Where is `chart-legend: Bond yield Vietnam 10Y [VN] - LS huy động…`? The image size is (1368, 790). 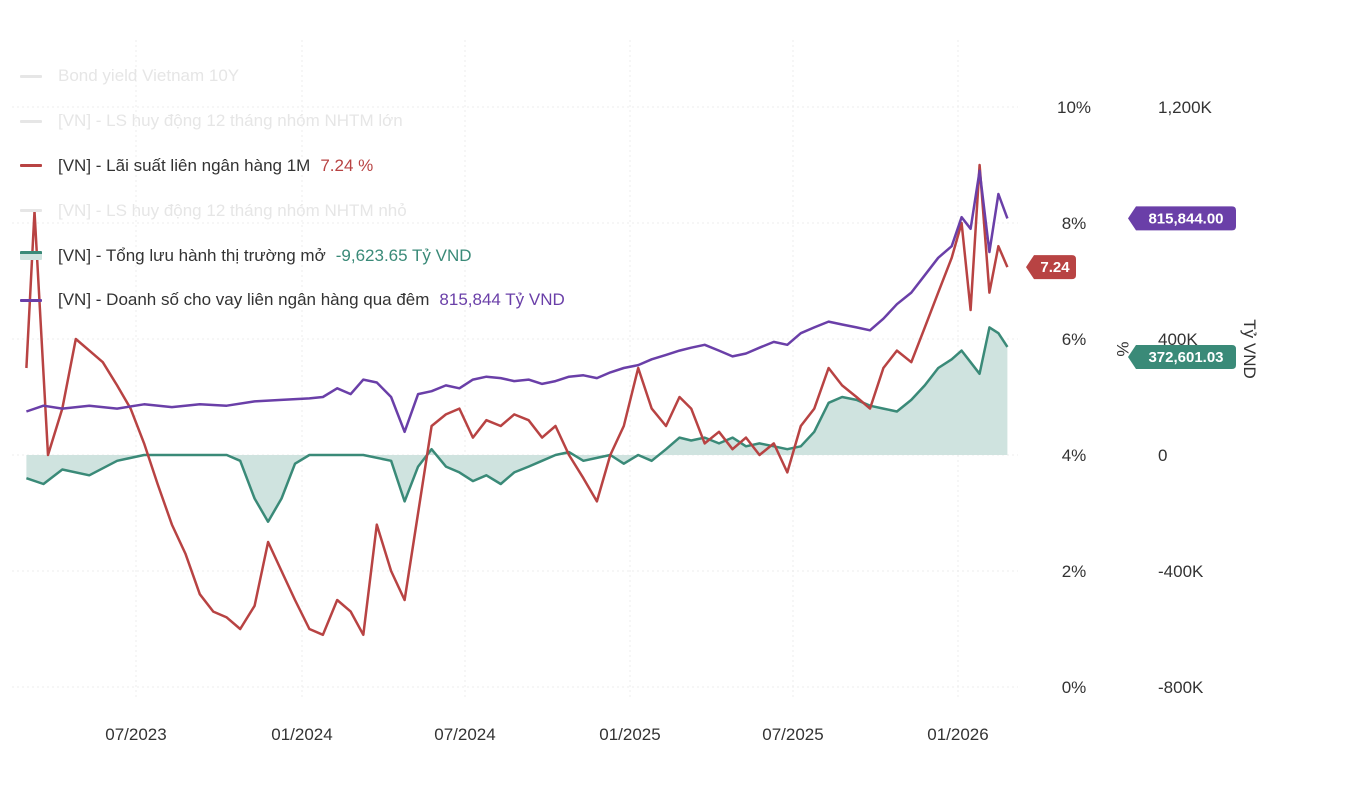 chart-legend: Bond yield Vietnam 10Y [VN] - LS huy động… is located at coordinates (292, 188).